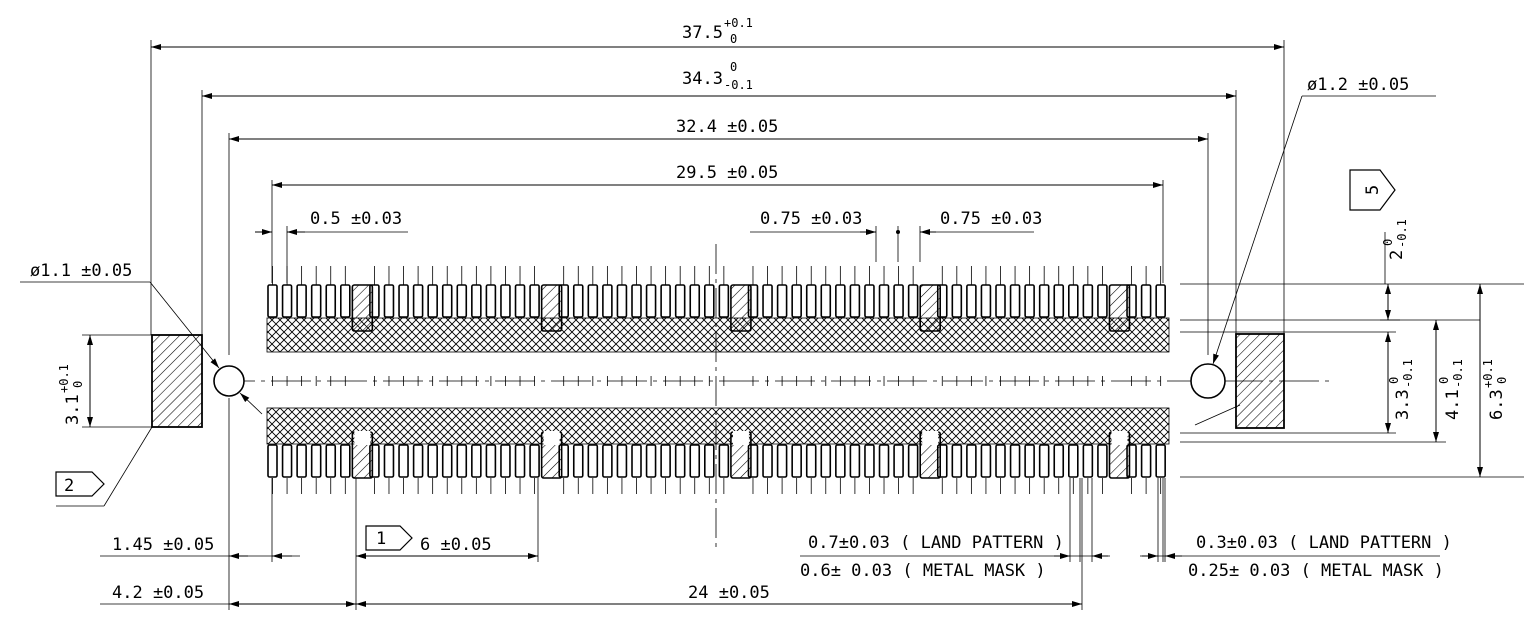 The width and height of the screenshot is (1524, 625). Describe the element at coordinates (1208, 381) in the screenshot. I see `right-hole` at that location.